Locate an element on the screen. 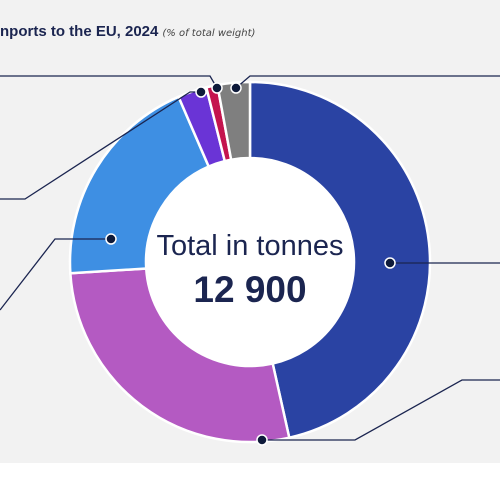 The height and width of the screenshot is (500, 500). chart-title-main: nports to the EU, 2024 is located at coordinates (79, 31).